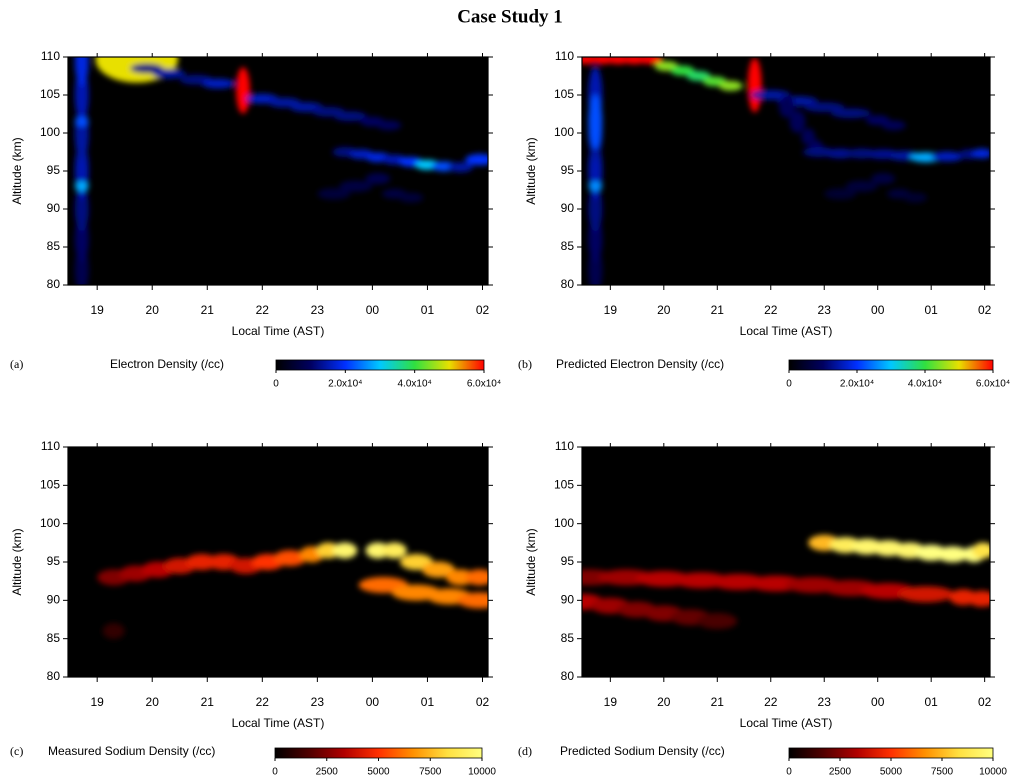 The height and width of the screenshot is (782, 1019). I want to click on colorbar-tick-label: 5000, so click(378, 772).